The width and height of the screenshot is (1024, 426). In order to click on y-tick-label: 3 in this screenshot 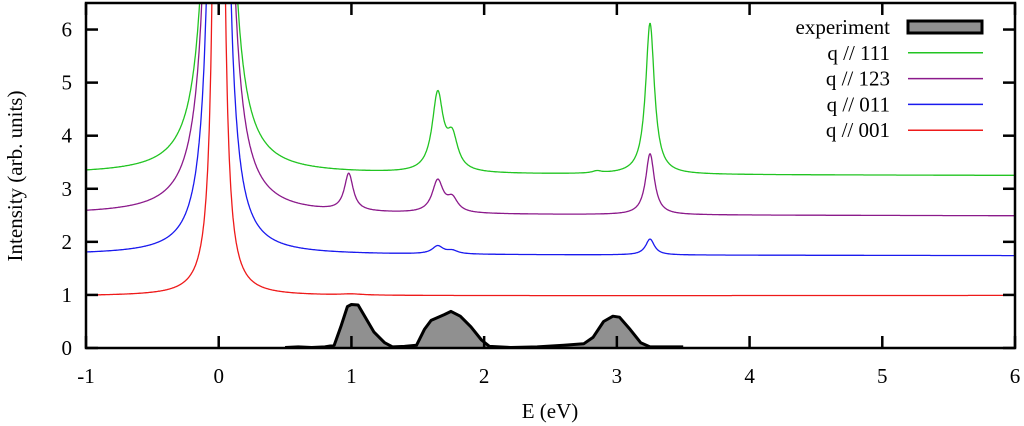, I will do `click(67, 189)`.